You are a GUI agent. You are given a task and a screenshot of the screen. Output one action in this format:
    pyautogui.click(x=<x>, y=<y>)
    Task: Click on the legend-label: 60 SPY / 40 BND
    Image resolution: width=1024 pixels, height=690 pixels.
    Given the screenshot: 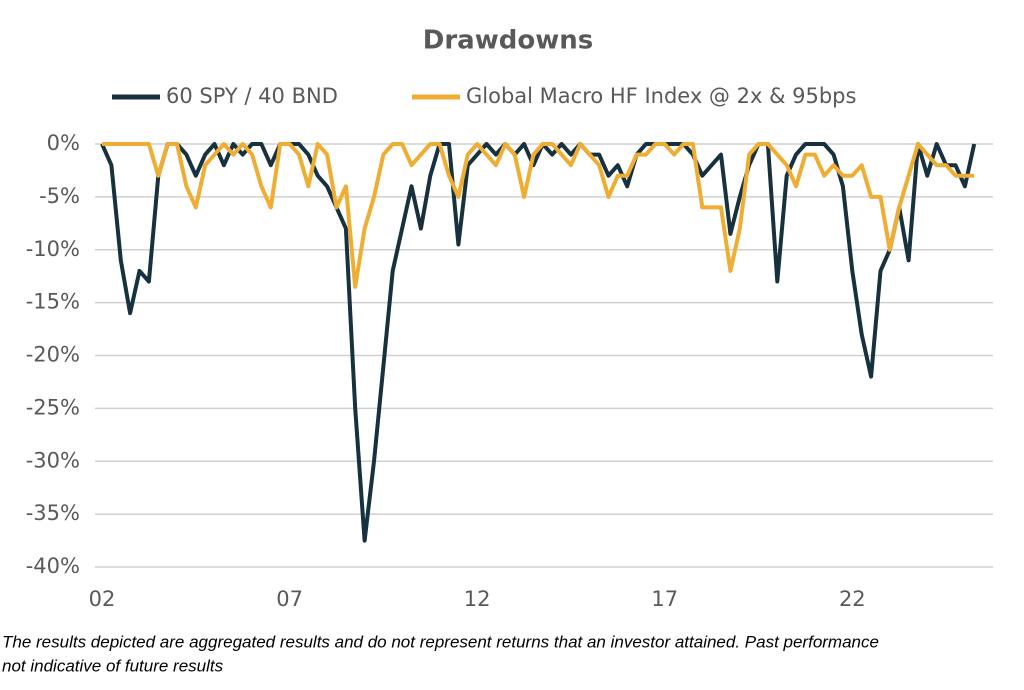 What is the action you would take?
    pyautogui.click(x=252, y=96)
    